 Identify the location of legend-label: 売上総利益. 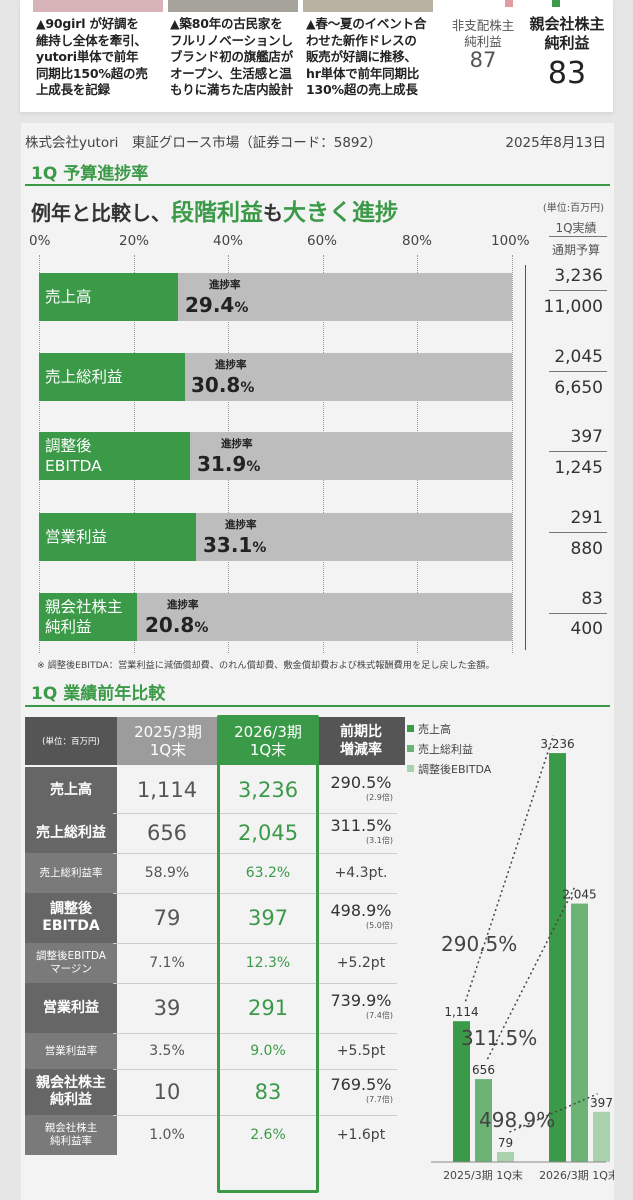
(445, 749).